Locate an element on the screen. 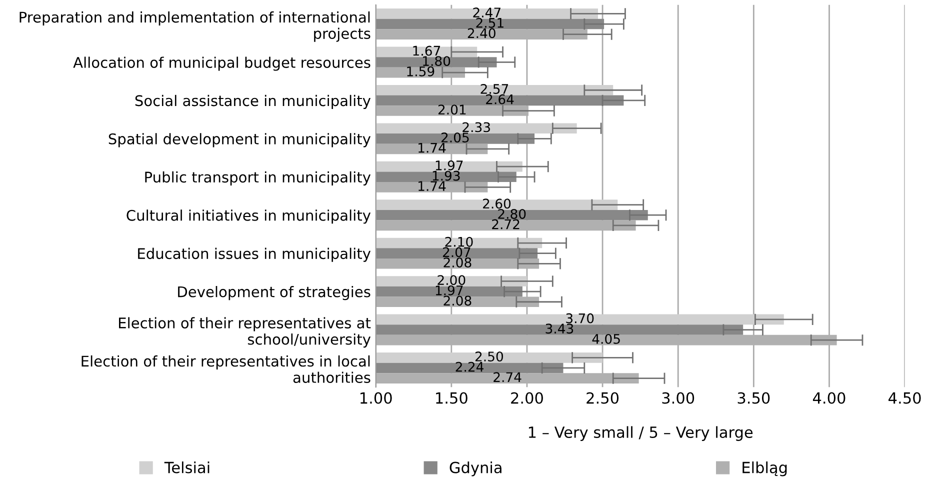 The height and width of the screenshot is (490, 928). data-label: 2.40 is located at coordinates (482, 33).